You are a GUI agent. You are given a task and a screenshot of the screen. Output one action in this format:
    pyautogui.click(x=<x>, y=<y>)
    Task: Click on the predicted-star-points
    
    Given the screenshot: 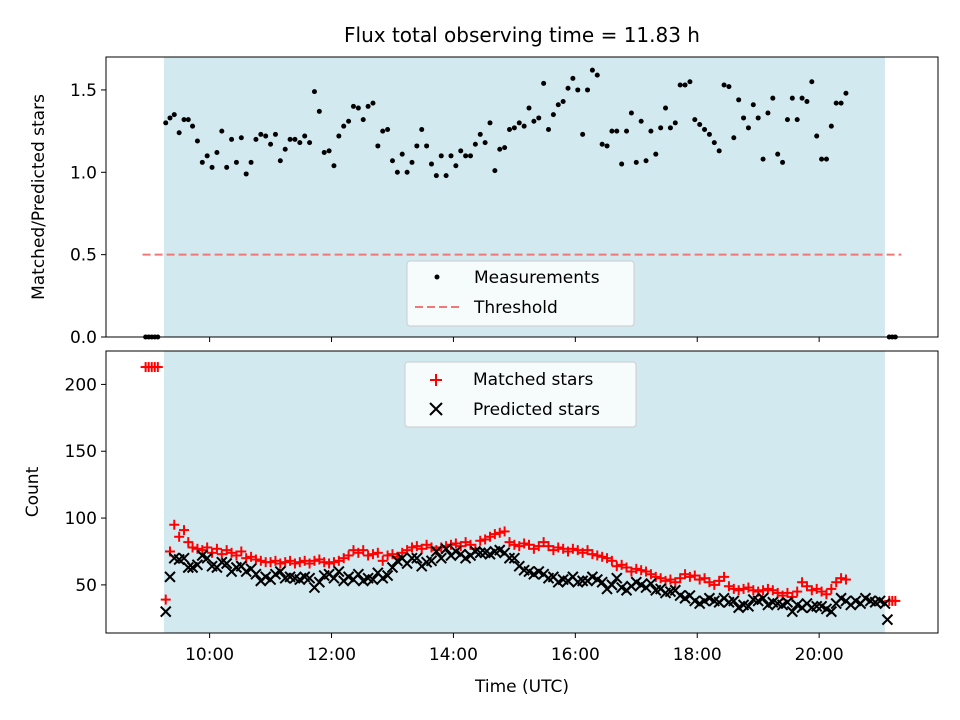 What is the action you would take?
    pyautogui.click(x=527, y=584)
    